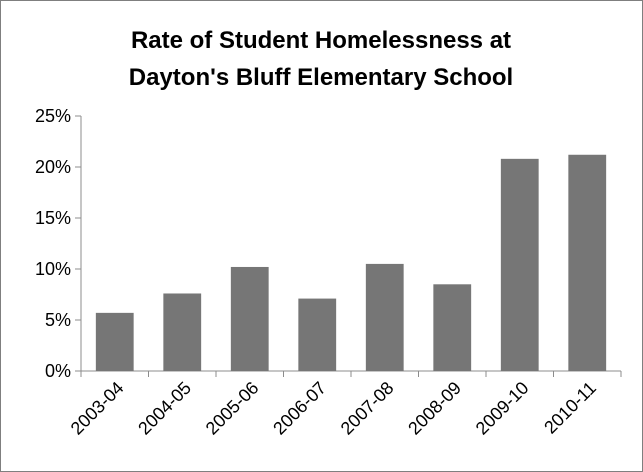 This screenshot has height=472, width=643. What do you see at coordinates (321, 40) in the screenshot?
I see `chart-title-line-1: Rate of Student Homelessness at` at bounding box center [321, 40].